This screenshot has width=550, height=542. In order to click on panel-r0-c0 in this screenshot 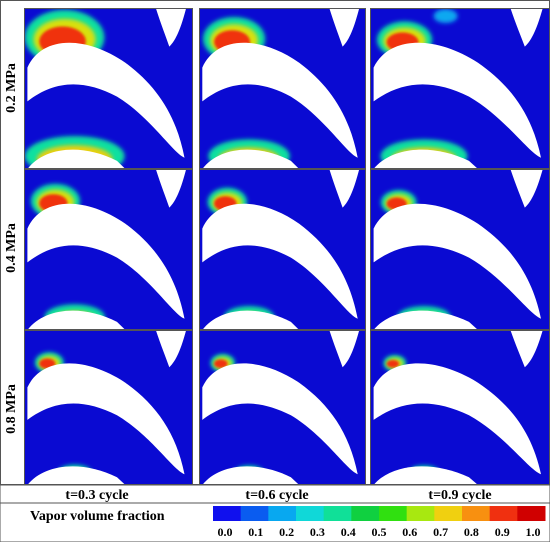, I will do `click(108, 88)`.